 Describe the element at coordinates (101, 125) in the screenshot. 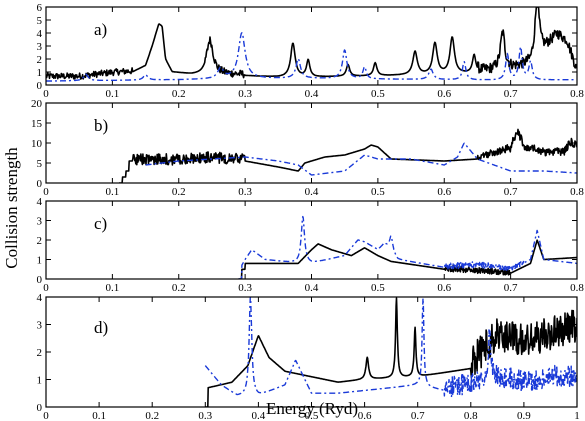

I see `panel-label: b)` at that location.